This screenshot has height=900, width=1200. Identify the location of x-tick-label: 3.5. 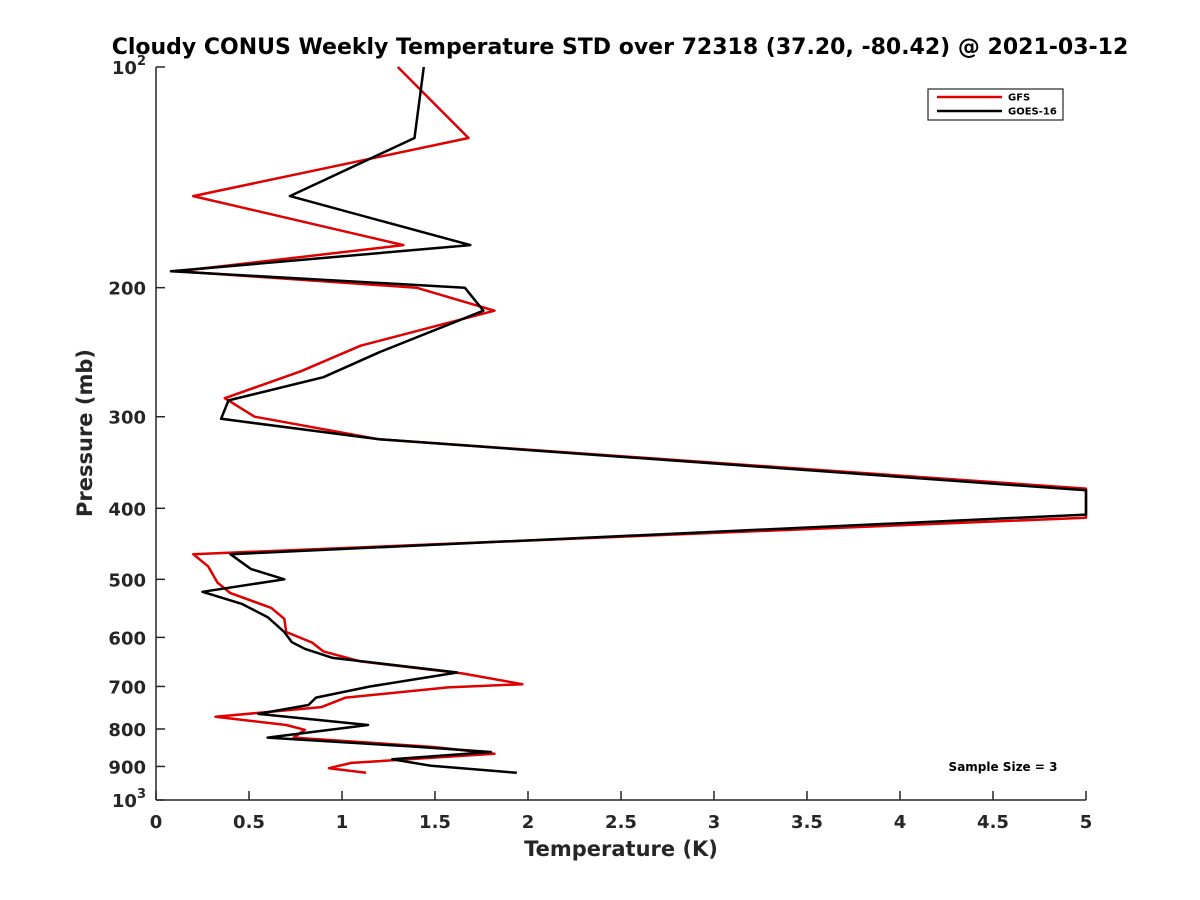
(807, 822).